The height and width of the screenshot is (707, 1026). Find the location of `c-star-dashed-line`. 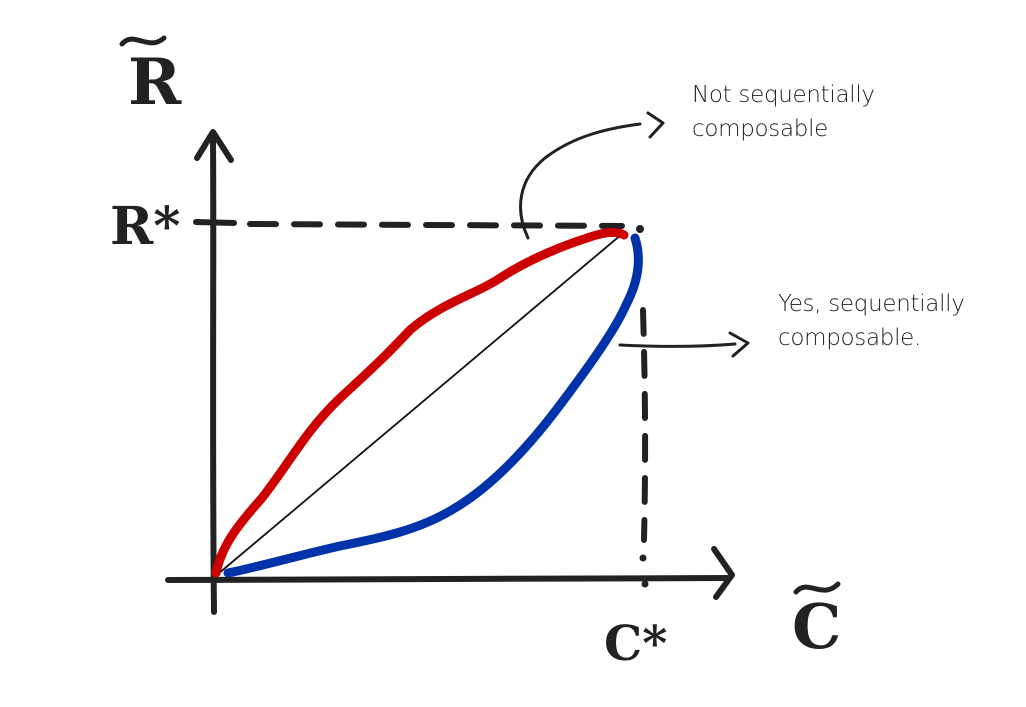

c-star-dashed-line is located at coordinates (644, 425).